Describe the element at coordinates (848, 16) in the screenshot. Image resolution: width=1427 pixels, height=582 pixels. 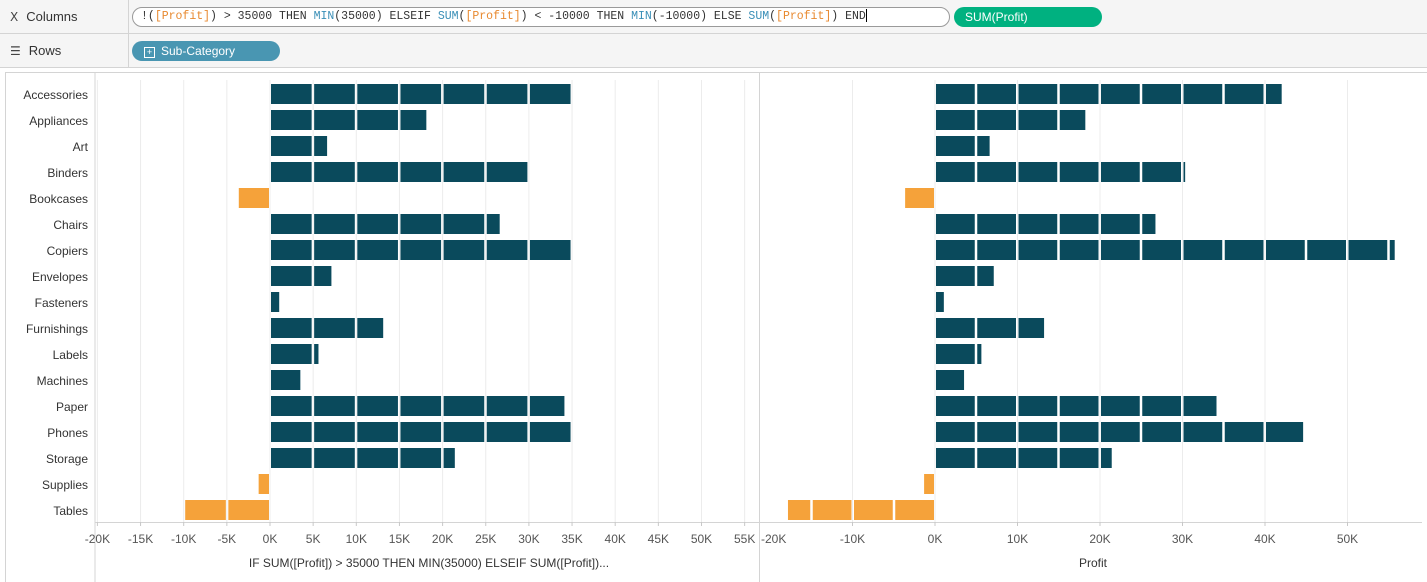
I see `calc-segment: ) END` at that location.